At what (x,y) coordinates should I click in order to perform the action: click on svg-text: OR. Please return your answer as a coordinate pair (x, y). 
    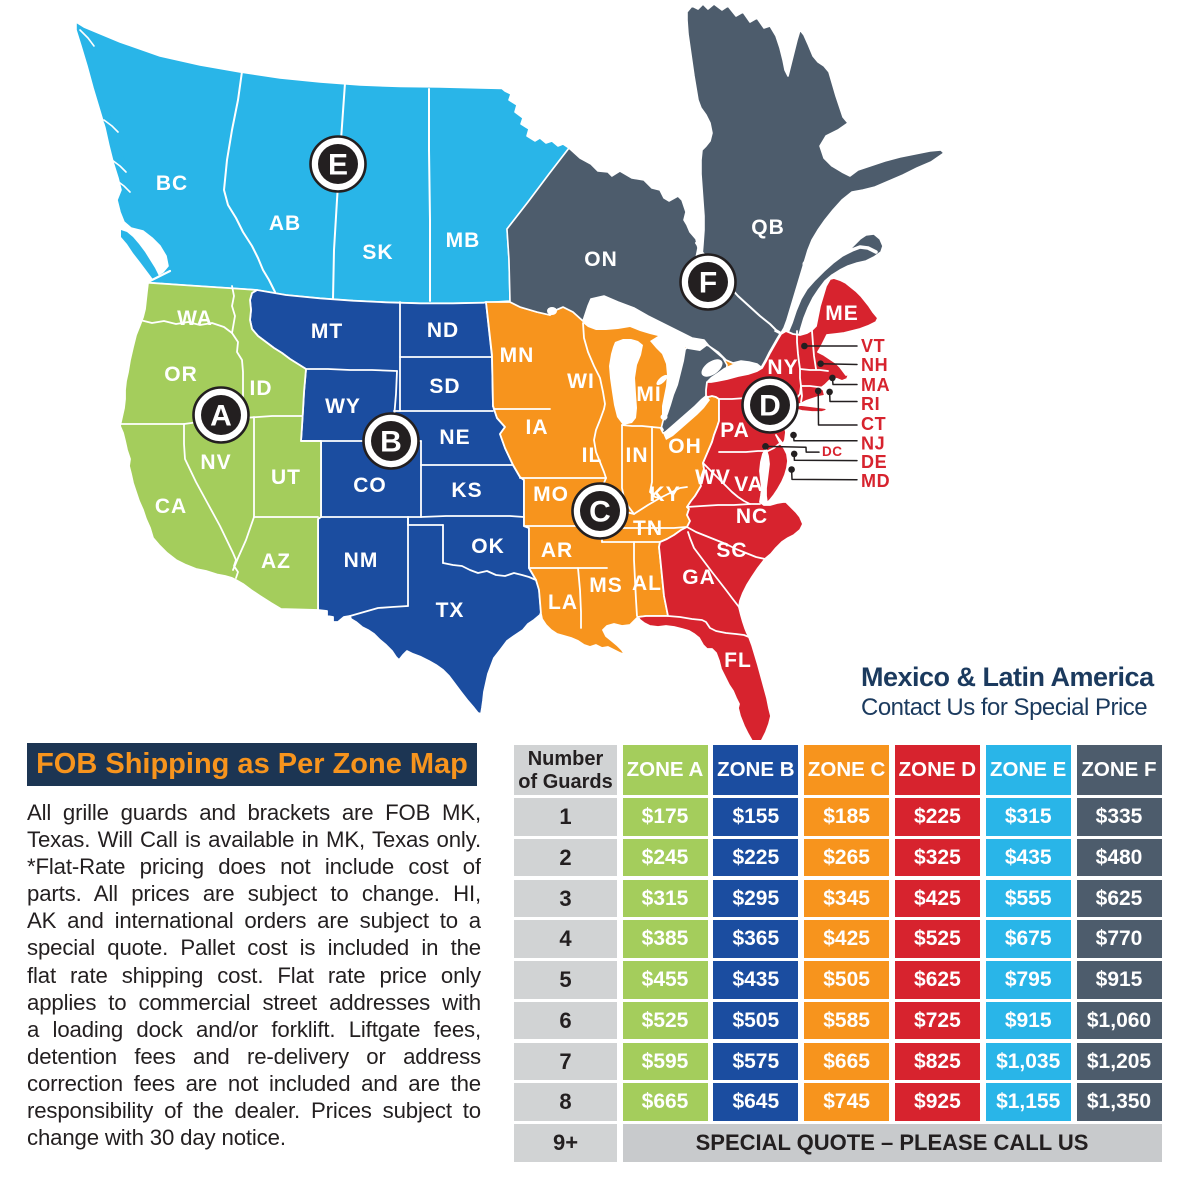
    Looking at the image, I should click on (181, 374).